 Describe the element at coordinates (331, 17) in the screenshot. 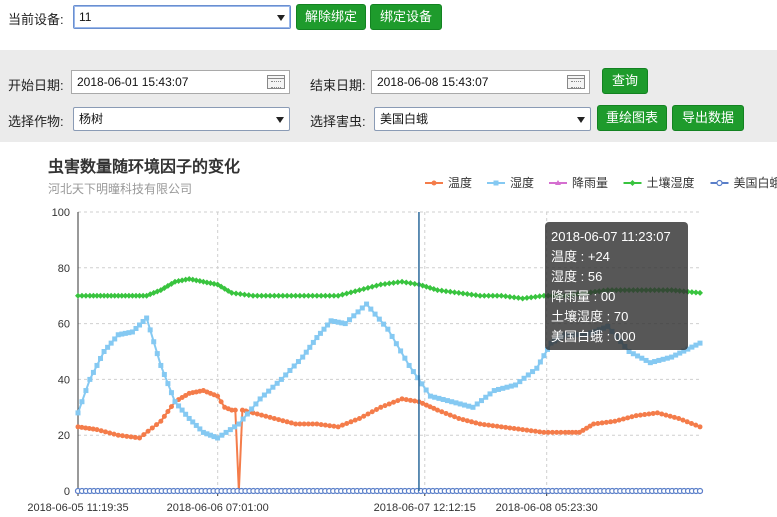

I see `unbind-button: 解除绑定` at that location.